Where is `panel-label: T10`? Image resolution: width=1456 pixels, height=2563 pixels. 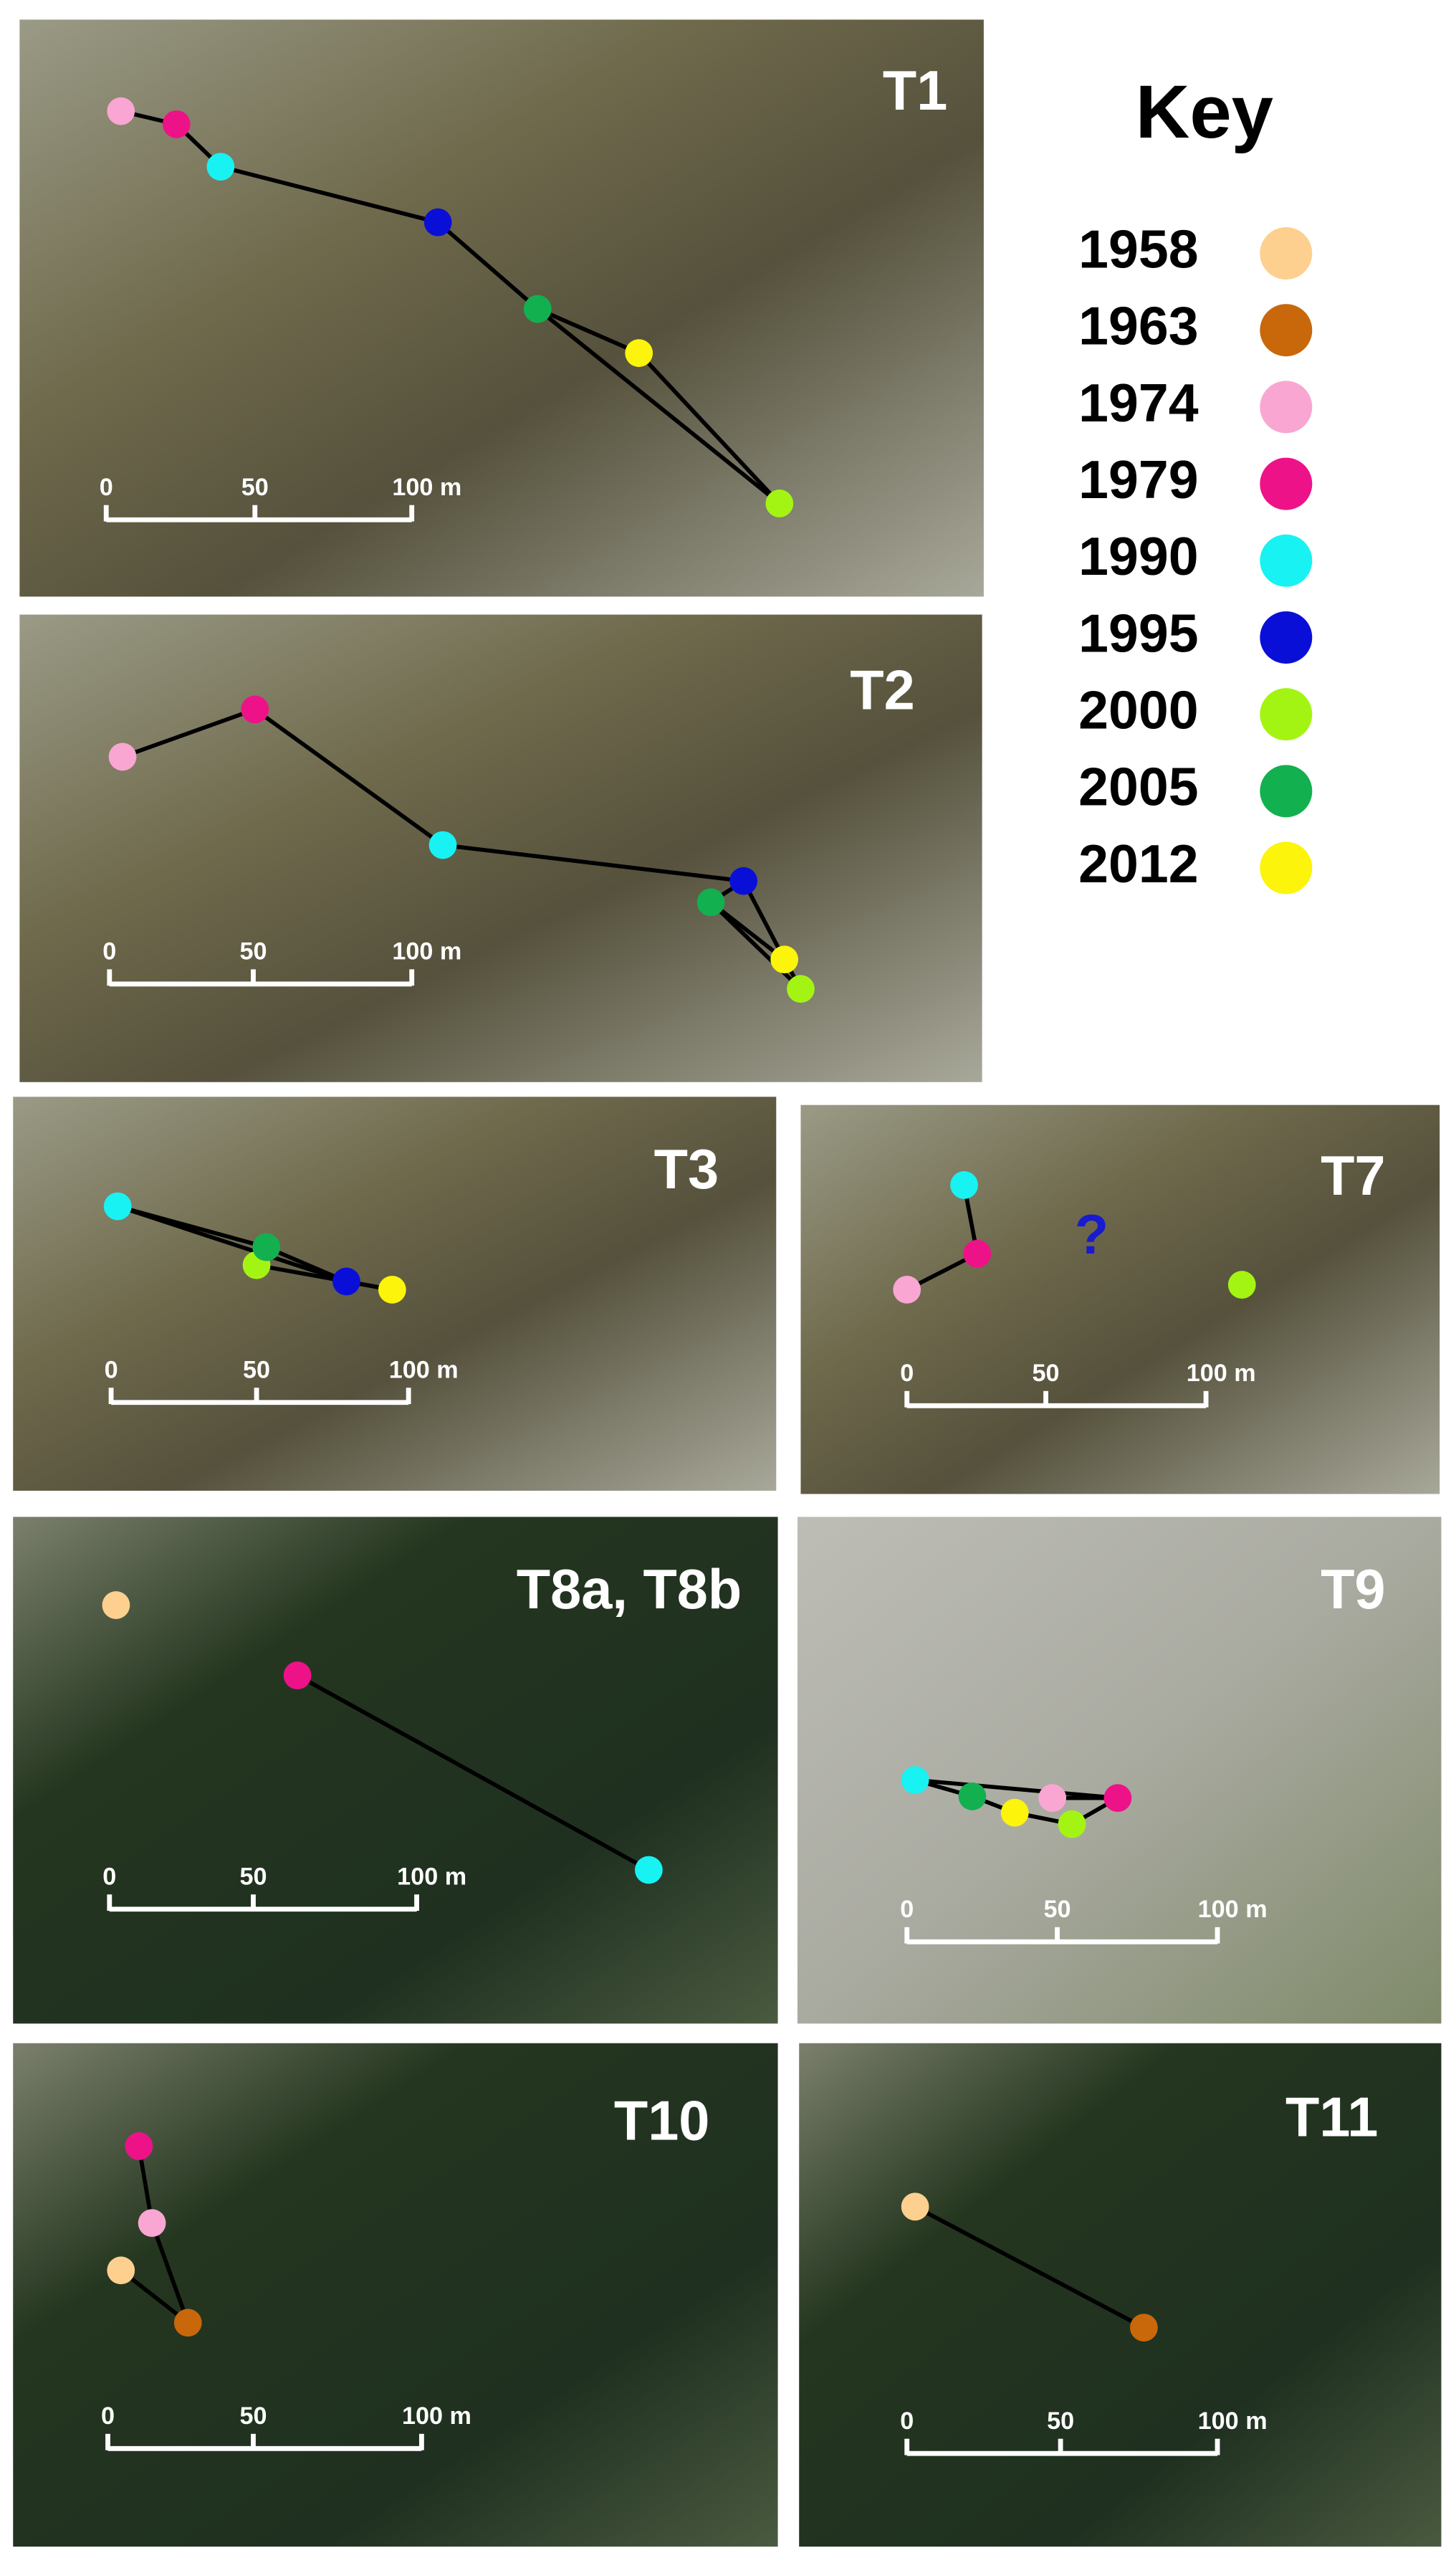 panel-label: T10 is located at coordinates (662, 2121).